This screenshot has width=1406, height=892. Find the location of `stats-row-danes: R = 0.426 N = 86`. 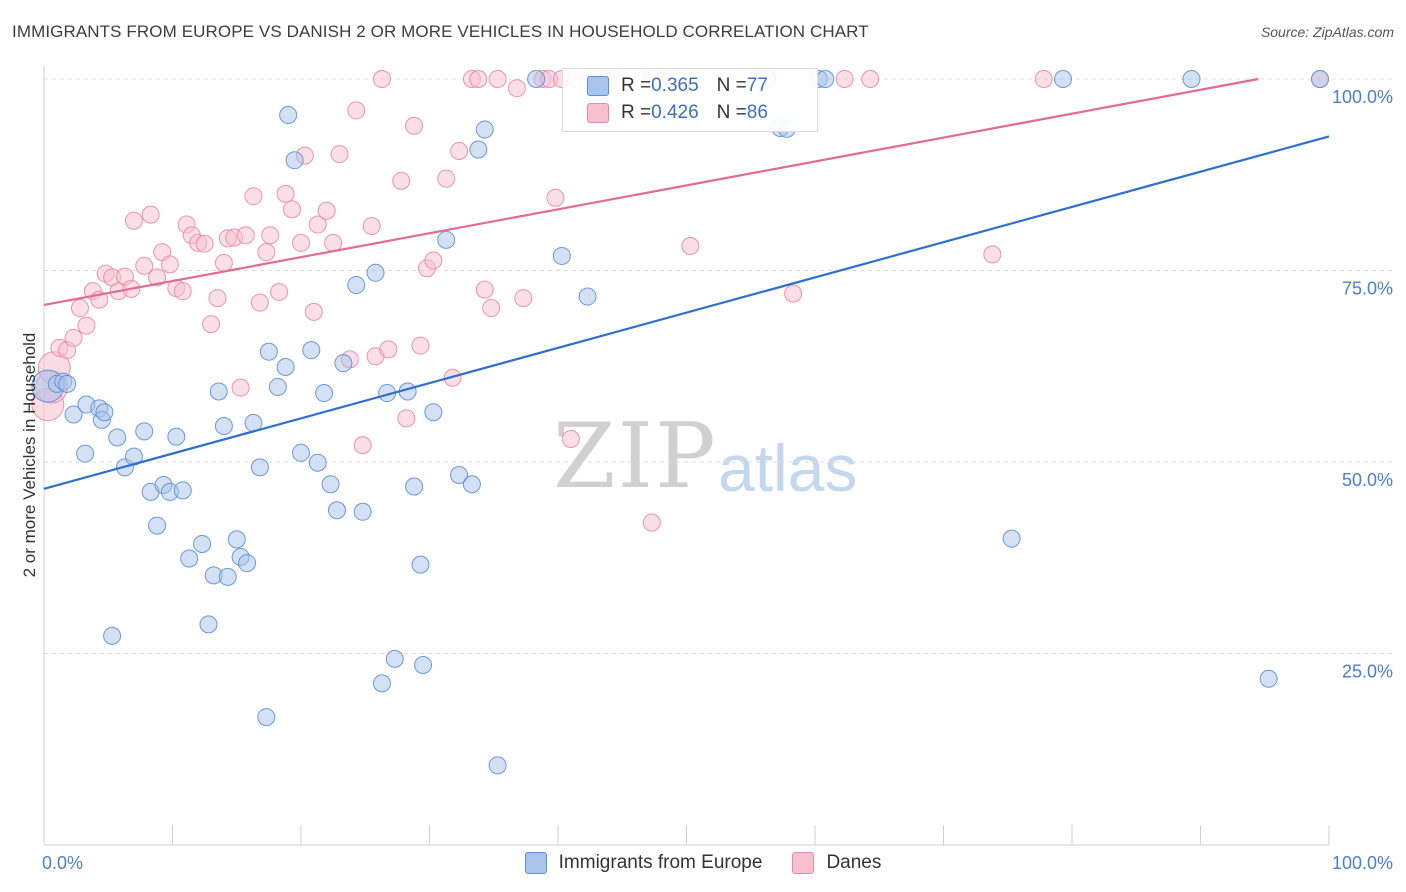

stats-row-danes: R = 0.426 N = 86 is located at coordinates (677, 113).